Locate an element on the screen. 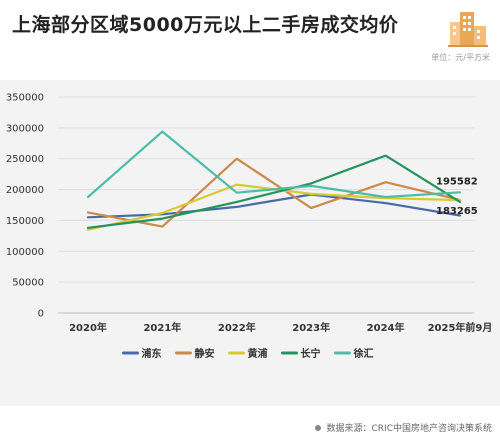 The width and height of the screenshot is (500, 446). legend-label: 黄浦 is located at coordinates (258, 353).